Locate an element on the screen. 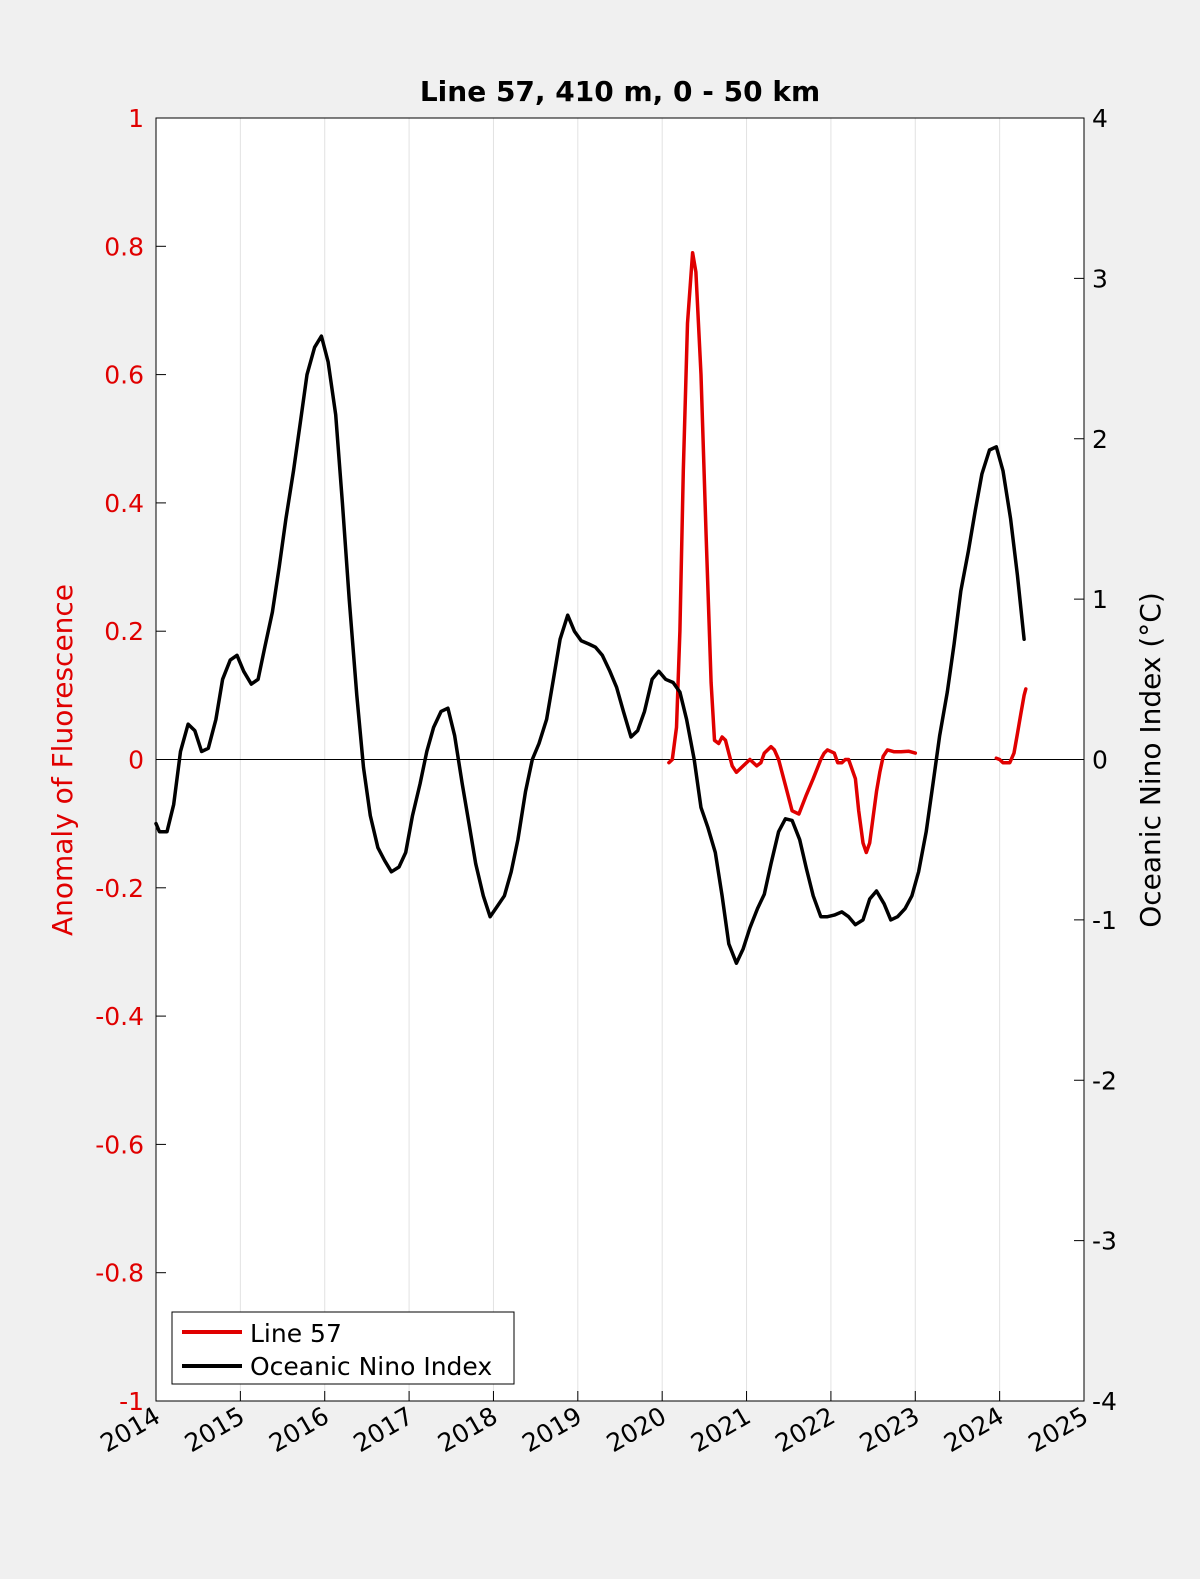 This screenshot has height=1579, width=1200. left-tick-label-0-8: 0.8 is located at coordinates (124, 246).